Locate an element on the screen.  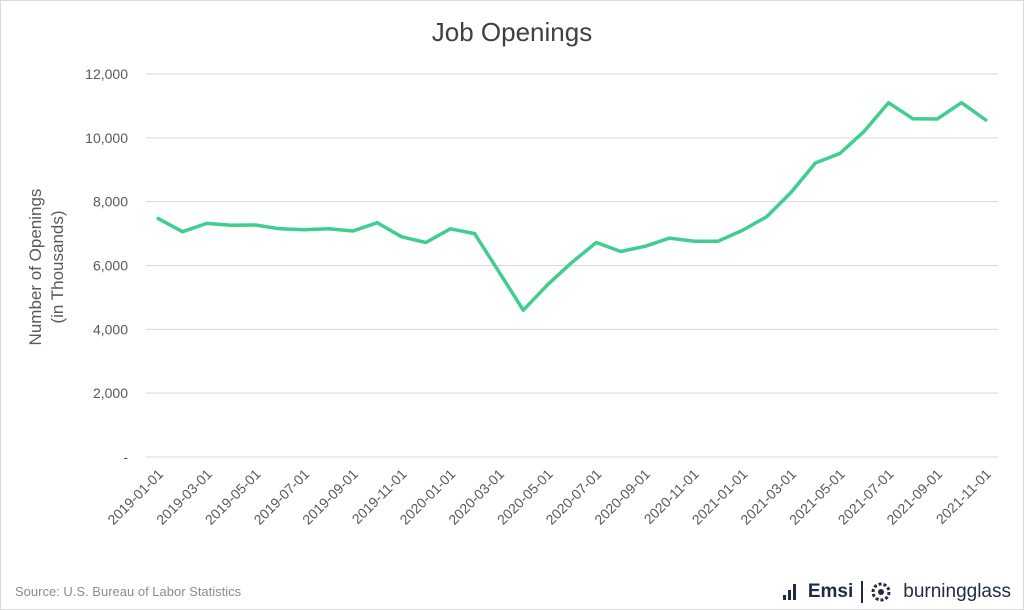
y-tick-label: 10,000 is located at coordinates (106, 138).